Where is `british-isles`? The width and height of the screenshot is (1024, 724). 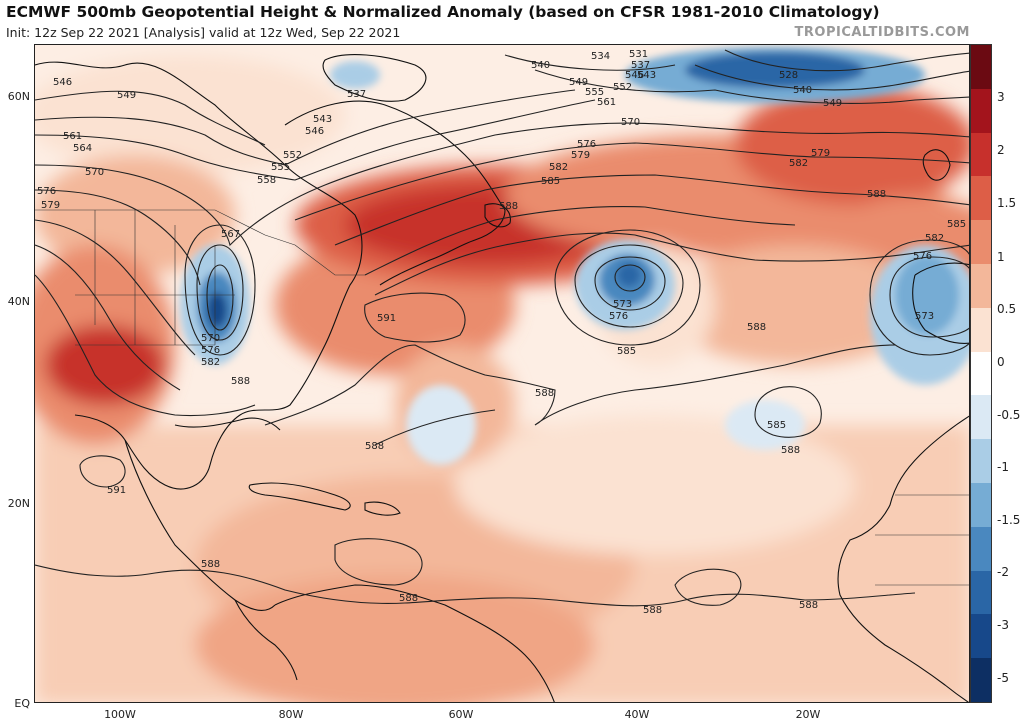 british-isles is located at coordinates (936, 165).